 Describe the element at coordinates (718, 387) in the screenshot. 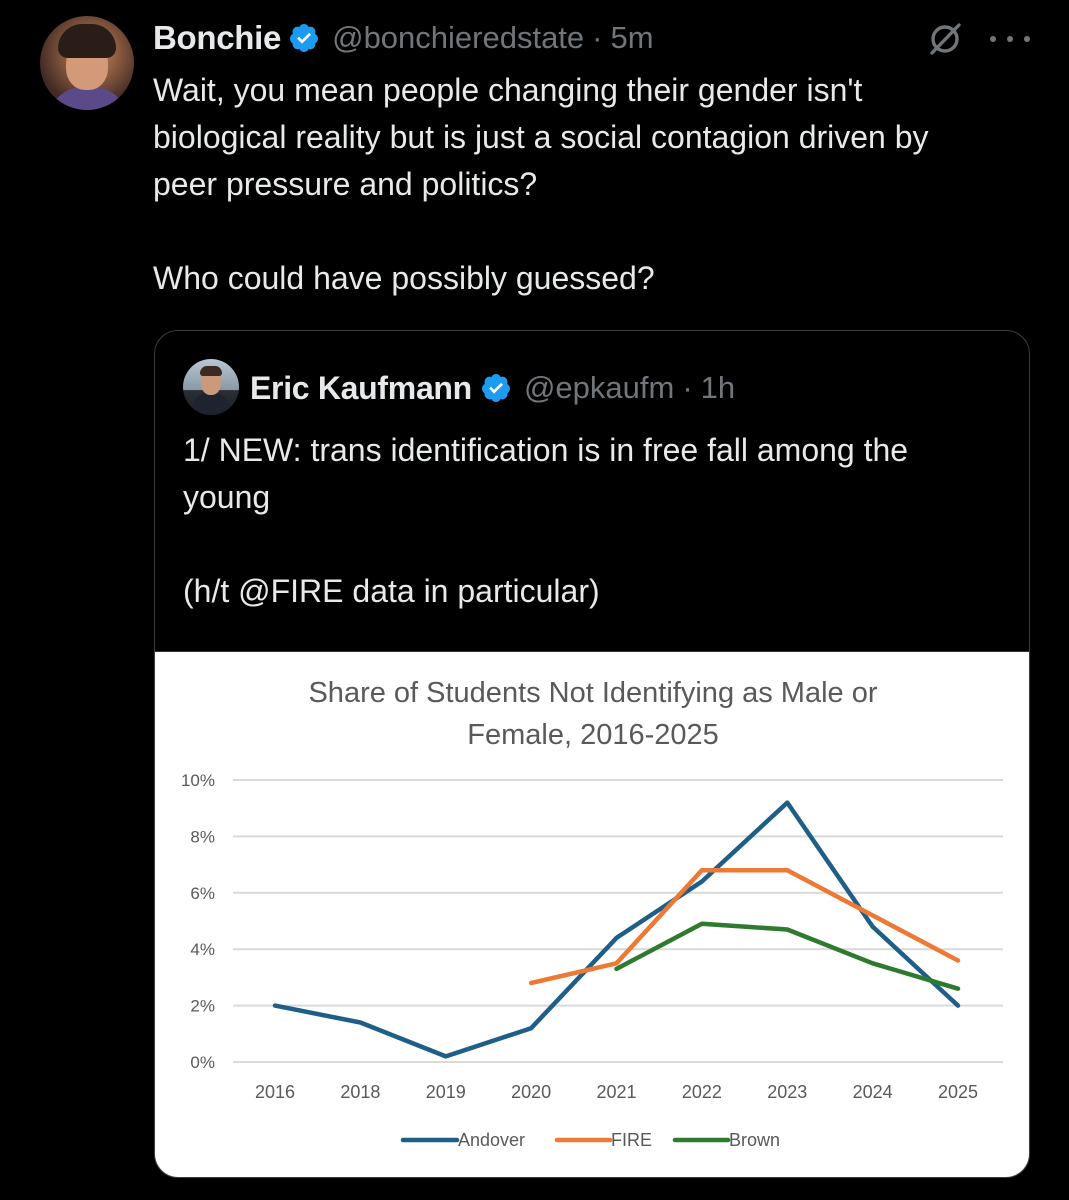

I see `quoted-timestamp: 1h` at that location.